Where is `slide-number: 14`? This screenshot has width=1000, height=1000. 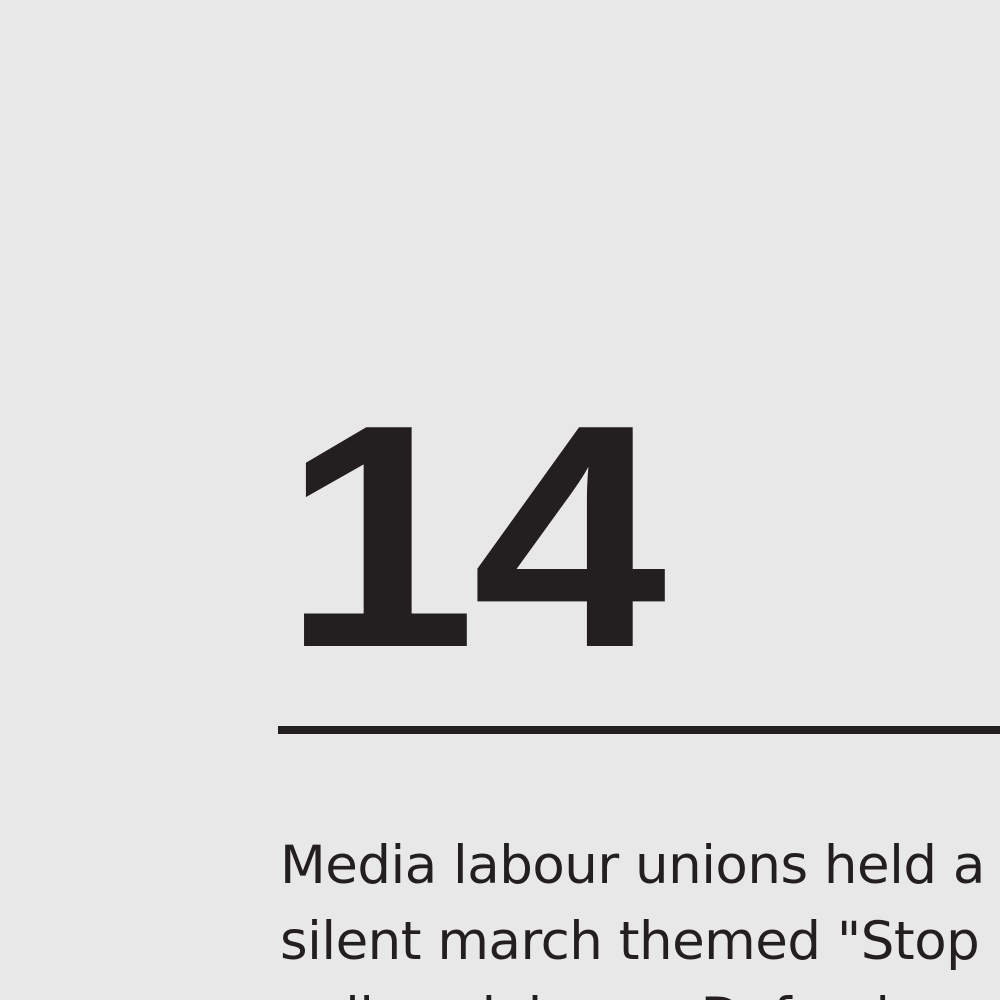
slide-number: 14 is located at coordinates (474, 536).